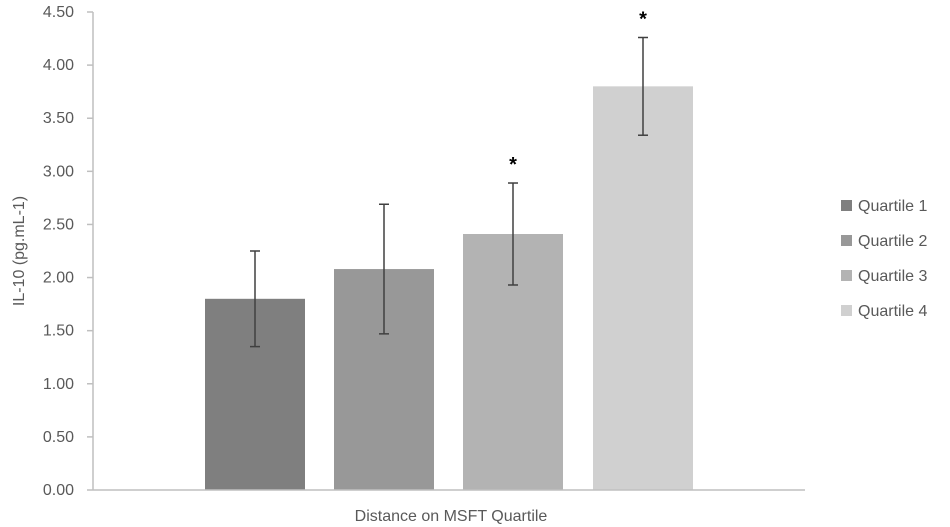  Describe the element at coordinates (892, 206) in the screenshot. I see `legend-label-1: Quartile 1` at that location.